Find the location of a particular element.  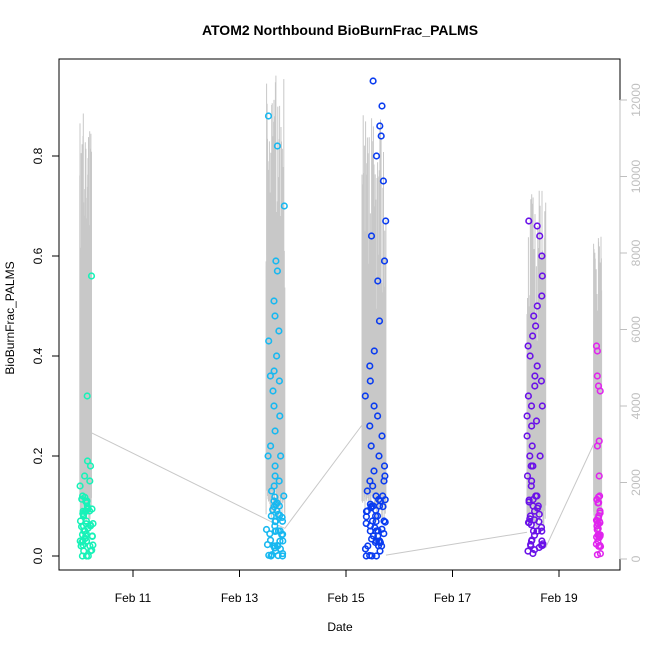

y-tick-label: 0.0 is located at coordinates (38, 555).